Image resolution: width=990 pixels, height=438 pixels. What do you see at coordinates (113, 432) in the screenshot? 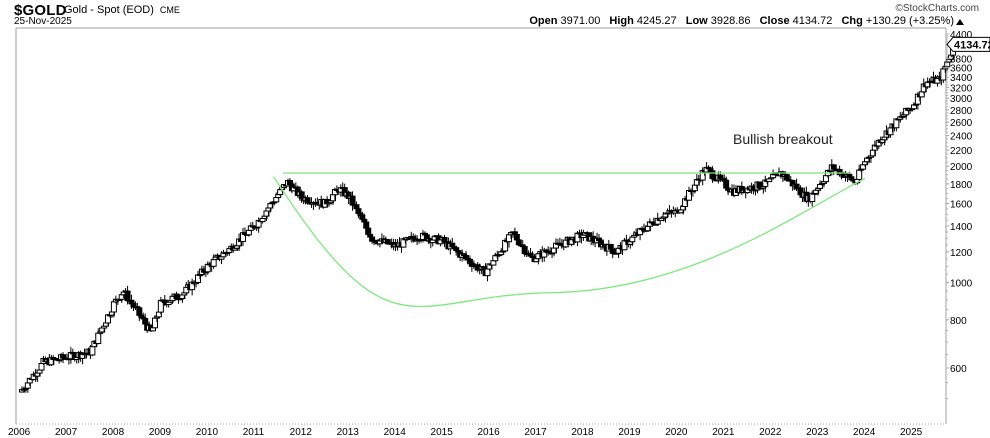
I see `x-tick-label: 2008` at bounding box center [113, 432].